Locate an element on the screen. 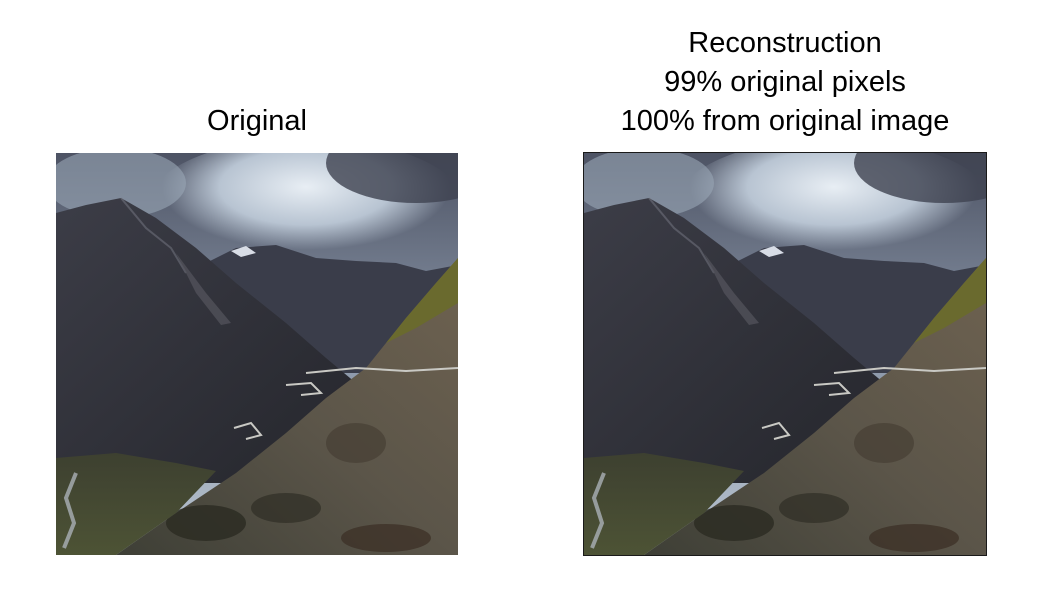  reconstruction-title-line-1: Reconstruction is located at coordinates (785, 43).